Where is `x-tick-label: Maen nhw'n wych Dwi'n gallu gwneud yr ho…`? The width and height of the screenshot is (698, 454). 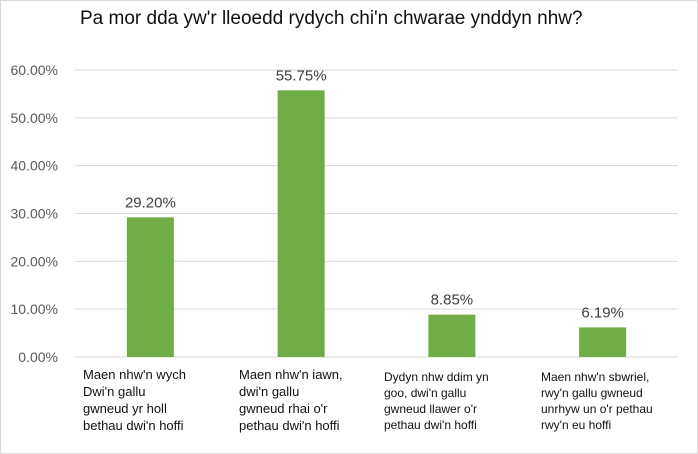 x-tick-label: Maen nhw'n wych Dwi'n gallu gwneud yr ho… is located at coordinates (134, 400).